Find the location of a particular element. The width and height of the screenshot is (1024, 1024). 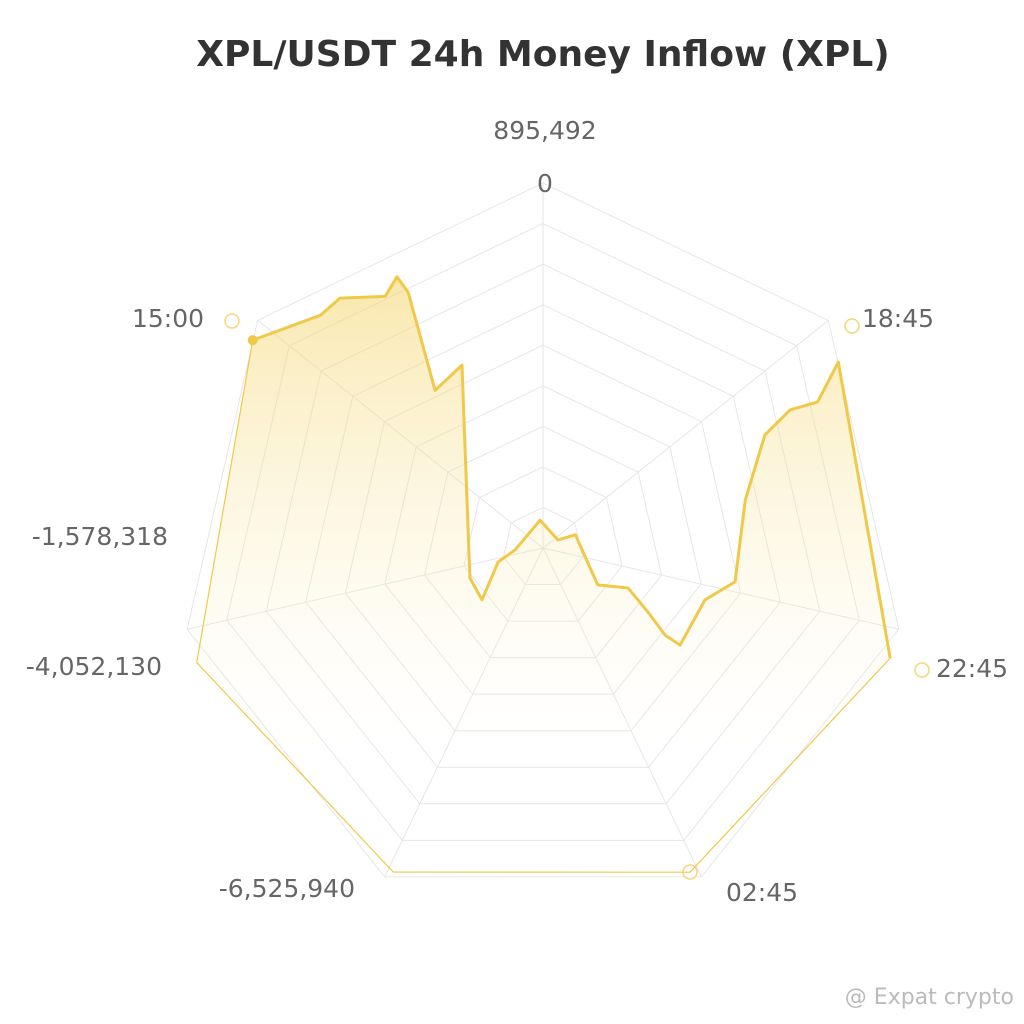

r-tick-label: -4,052,130 is located at coordinates (94, 666).